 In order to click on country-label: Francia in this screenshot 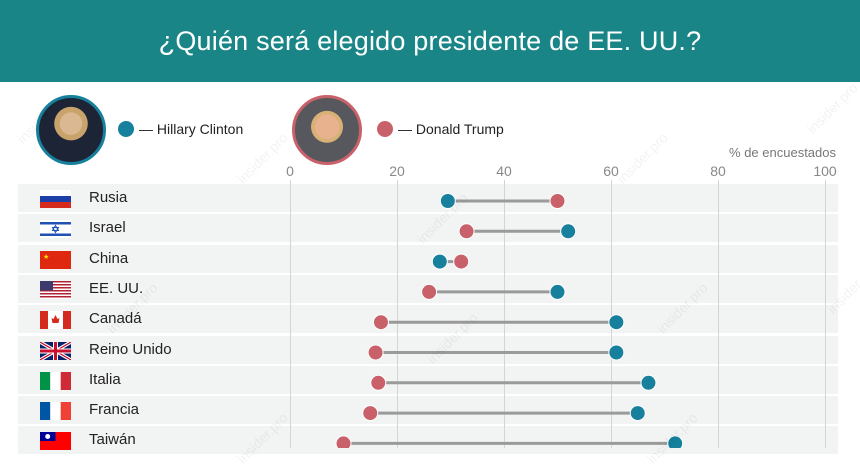, I will do `click(114, 410)`.